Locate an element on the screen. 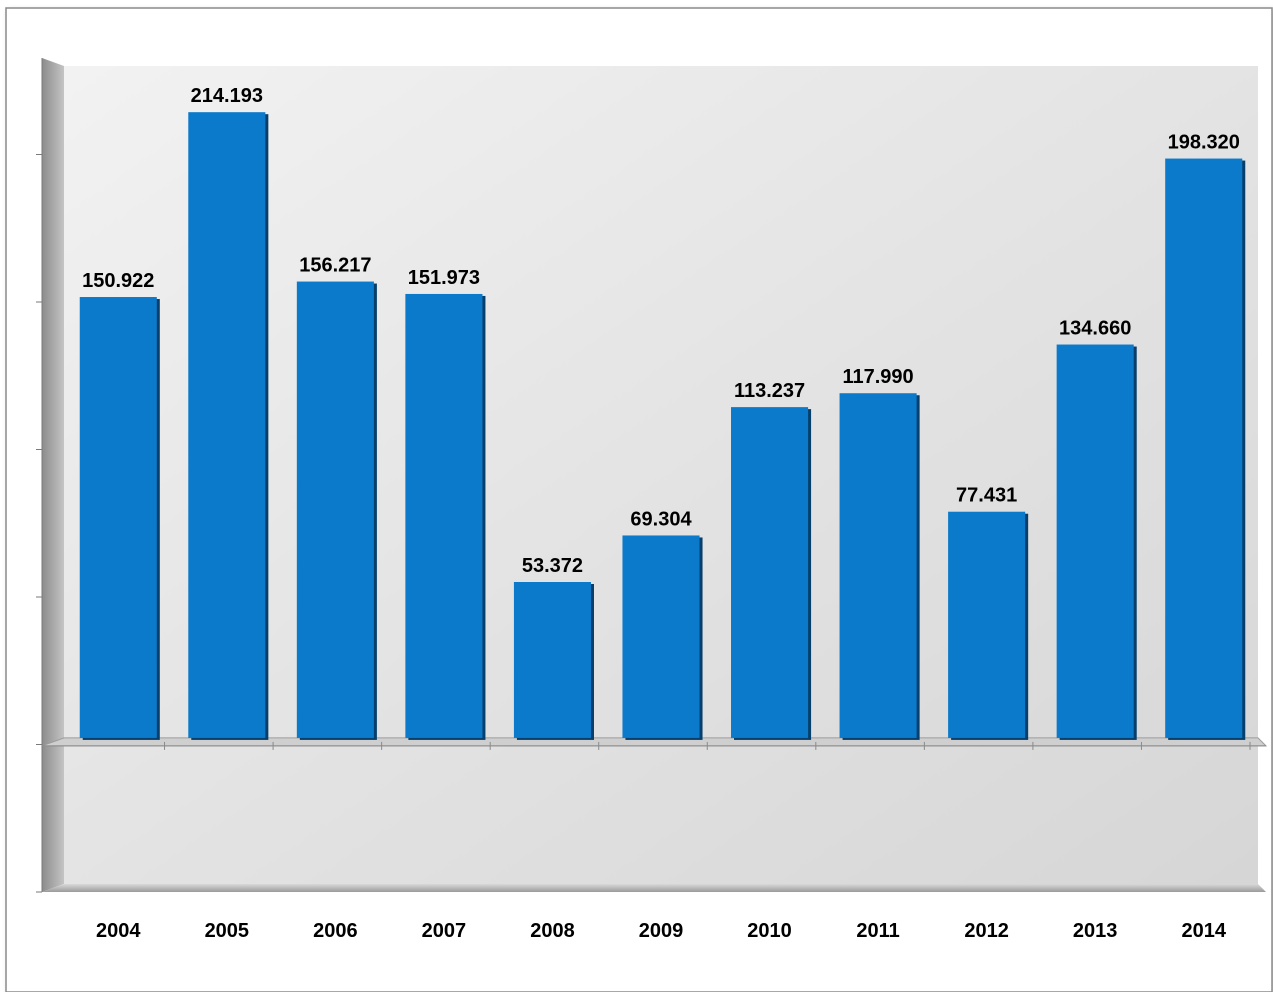 The image size is (1273, 997). x-tick-label: 2009 is located at coordinates (661, 931).